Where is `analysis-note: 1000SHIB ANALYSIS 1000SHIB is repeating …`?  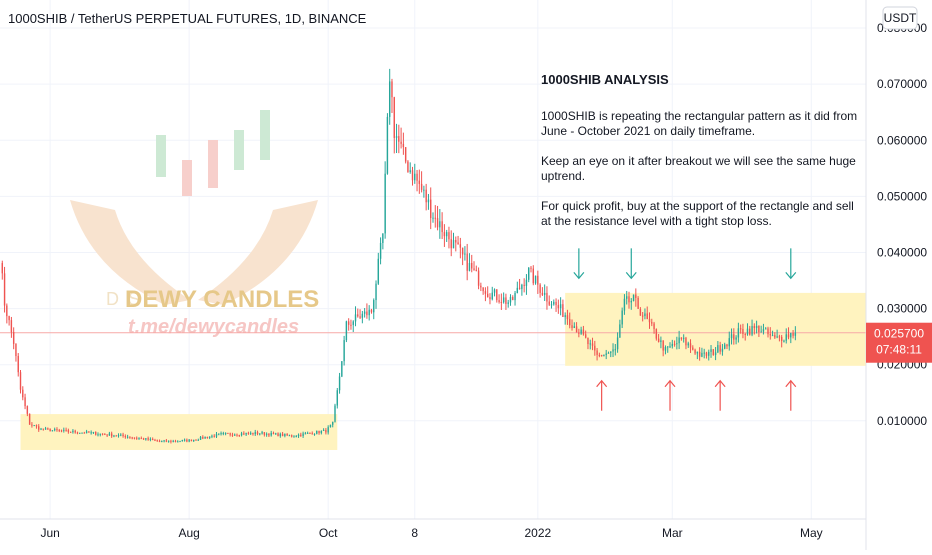
analysis-note: 1000SHIB ANALYSIS 1000SHIB is repeating … is located at coordinates (699, 150).